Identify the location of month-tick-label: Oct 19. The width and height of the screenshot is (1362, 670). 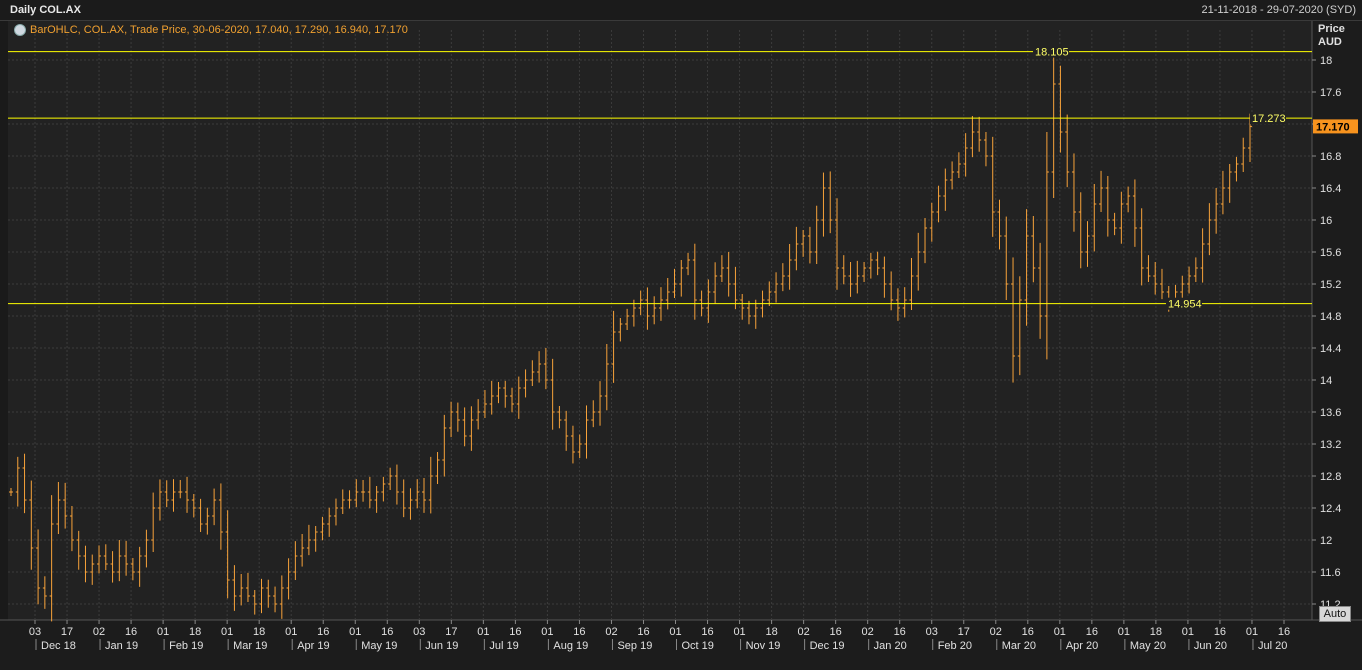
(698, 646).